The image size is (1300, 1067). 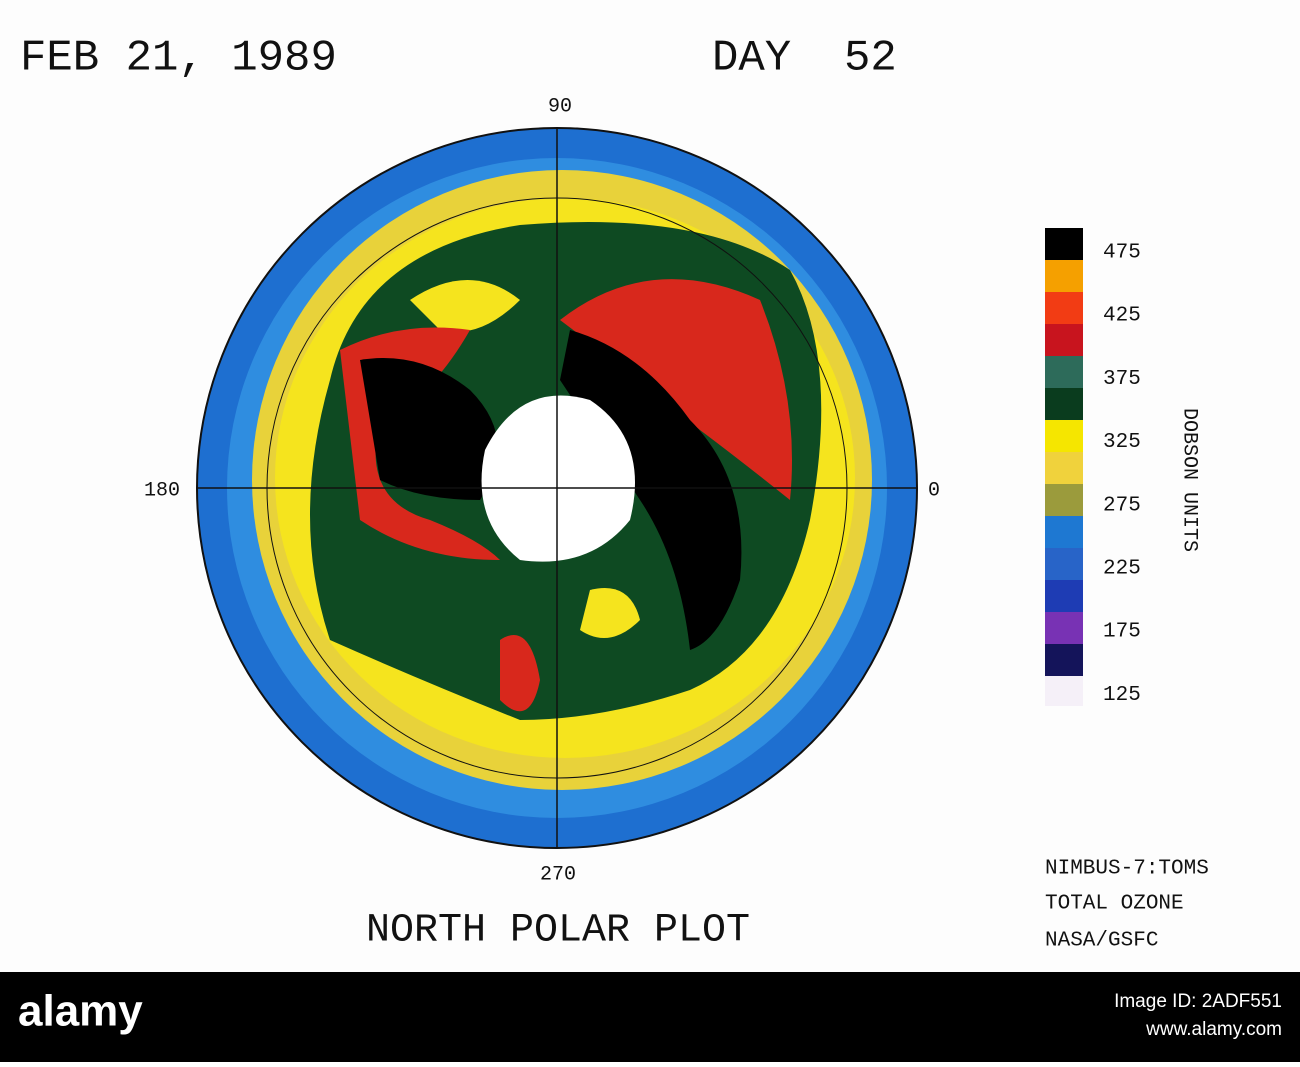 I want to click on watermark-url: www.alamy.com, so click(x=1213, y=1029).